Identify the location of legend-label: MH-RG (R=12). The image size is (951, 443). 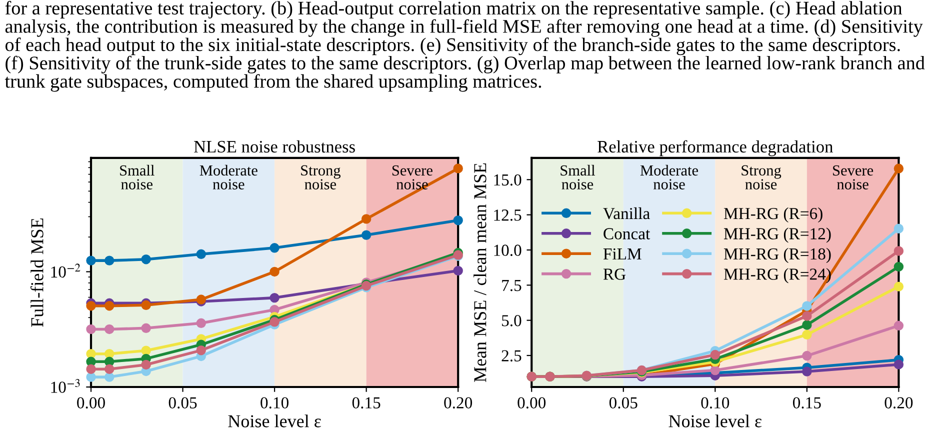
(777, 235).